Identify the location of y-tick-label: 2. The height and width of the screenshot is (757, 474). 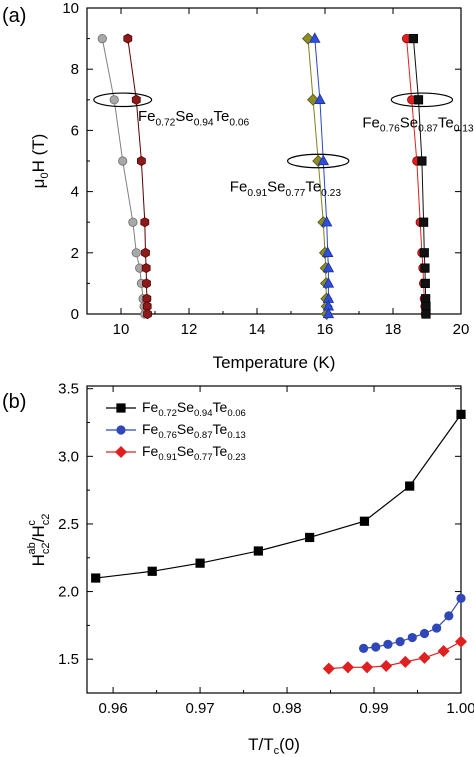
(75, 253).